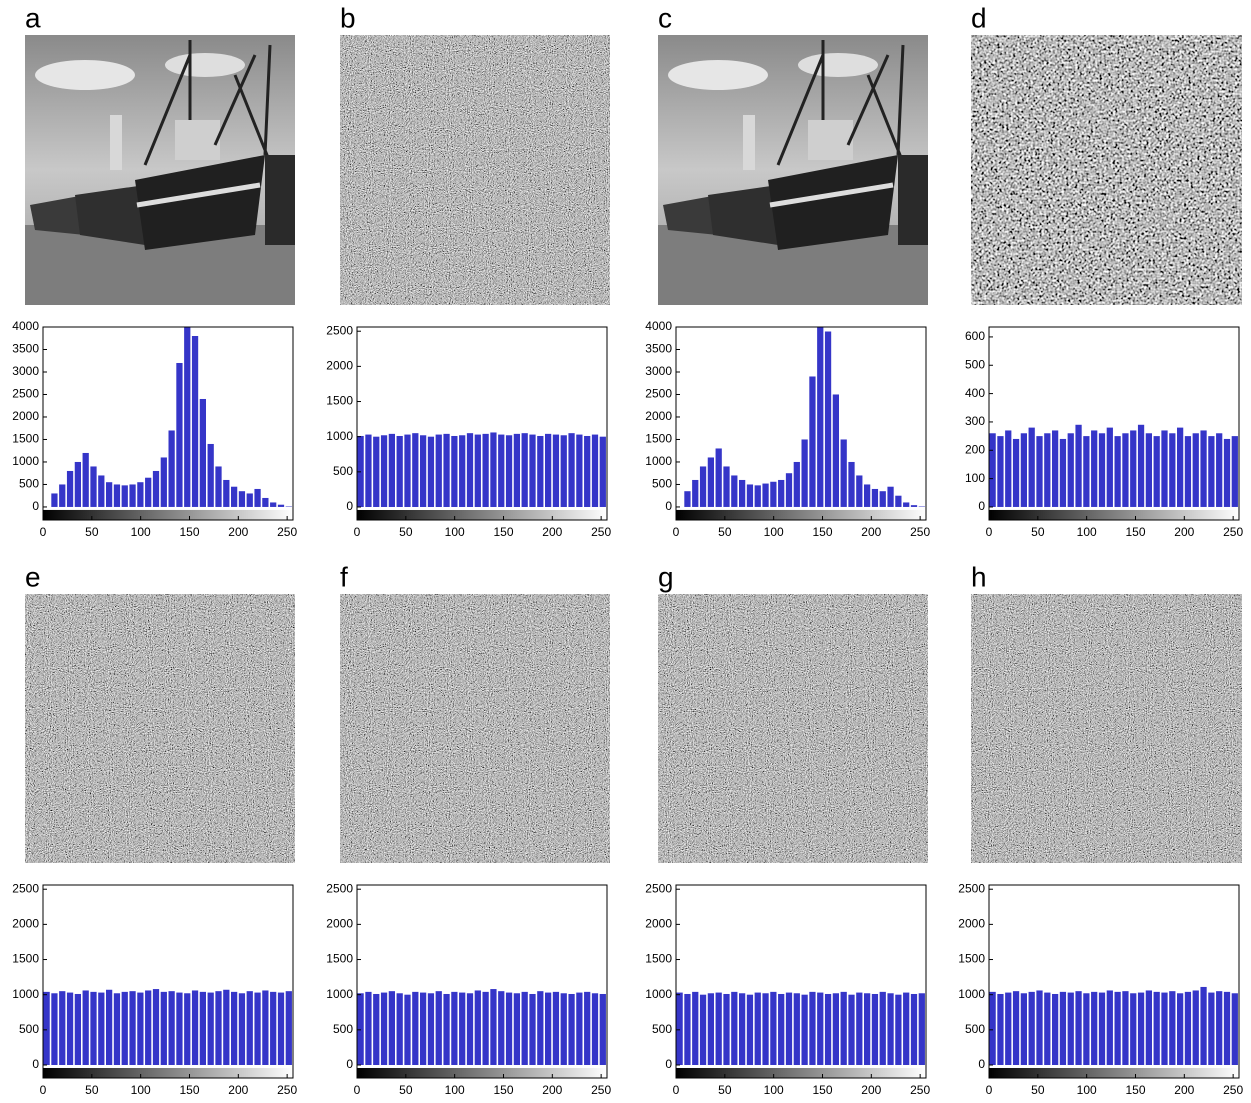 This screenshot has width=1251, height=1103. What do you see at coordinates (822, 532) in the screenshot?
I see `x-tick-label: 150` at bounding box center [822, 532].